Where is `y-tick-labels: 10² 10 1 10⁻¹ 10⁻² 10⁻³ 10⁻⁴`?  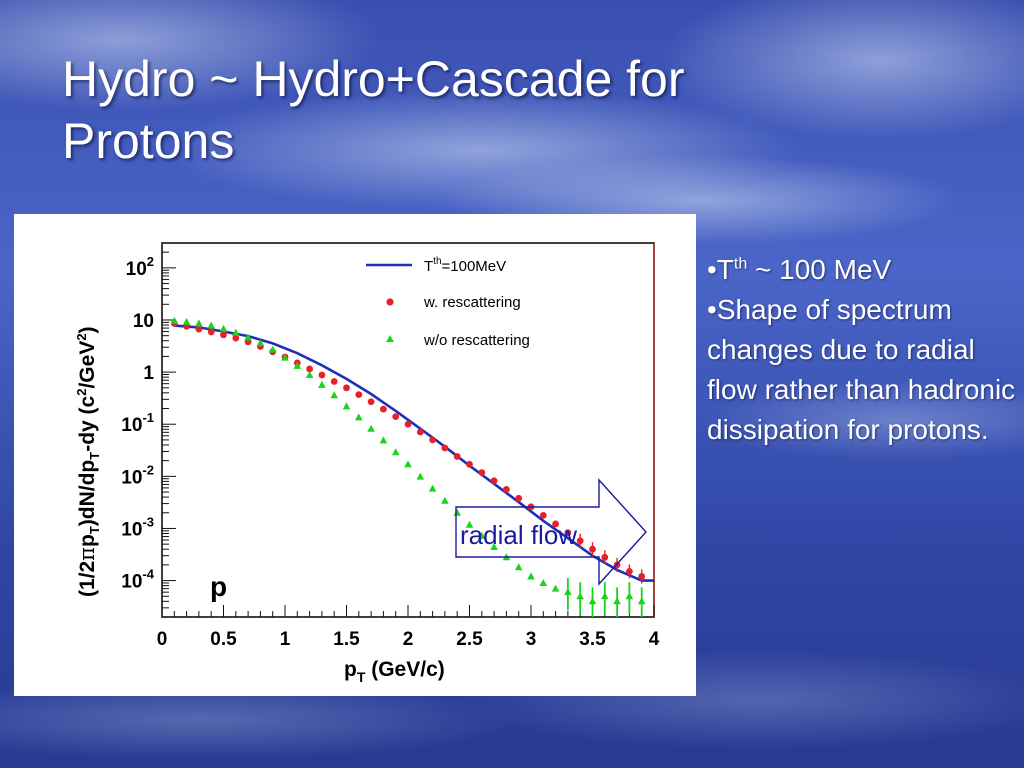 y-tick-labels: 10² 10 1 10⁻¹ 10⁻² 10⁻³ 10⁻⁴ is located at coordinates (137, 423).